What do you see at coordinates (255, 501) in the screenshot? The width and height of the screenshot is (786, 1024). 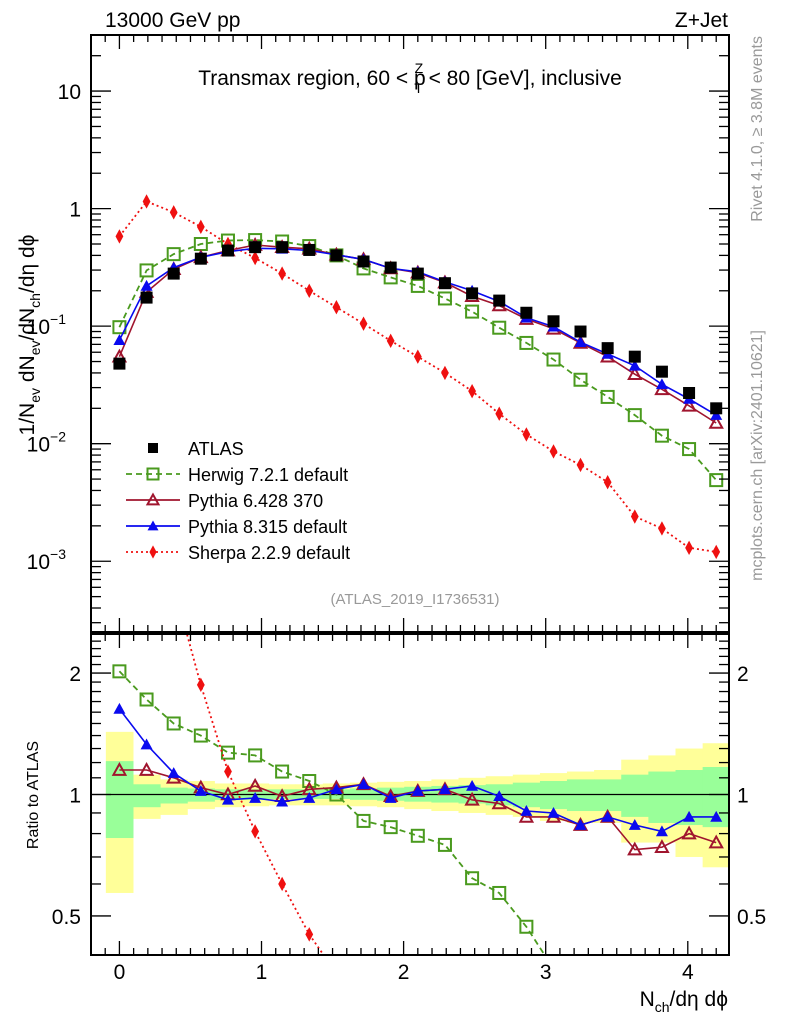 I see `legend-label: Pythia 6.428 370` at bounding box center [255, 501].